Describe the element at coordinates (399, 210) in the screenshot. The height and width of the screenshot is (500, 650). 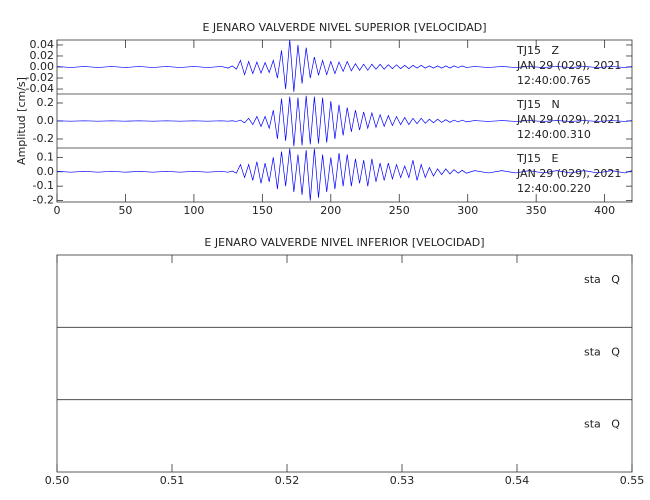
I see `x-tick-label: 250` at that location.